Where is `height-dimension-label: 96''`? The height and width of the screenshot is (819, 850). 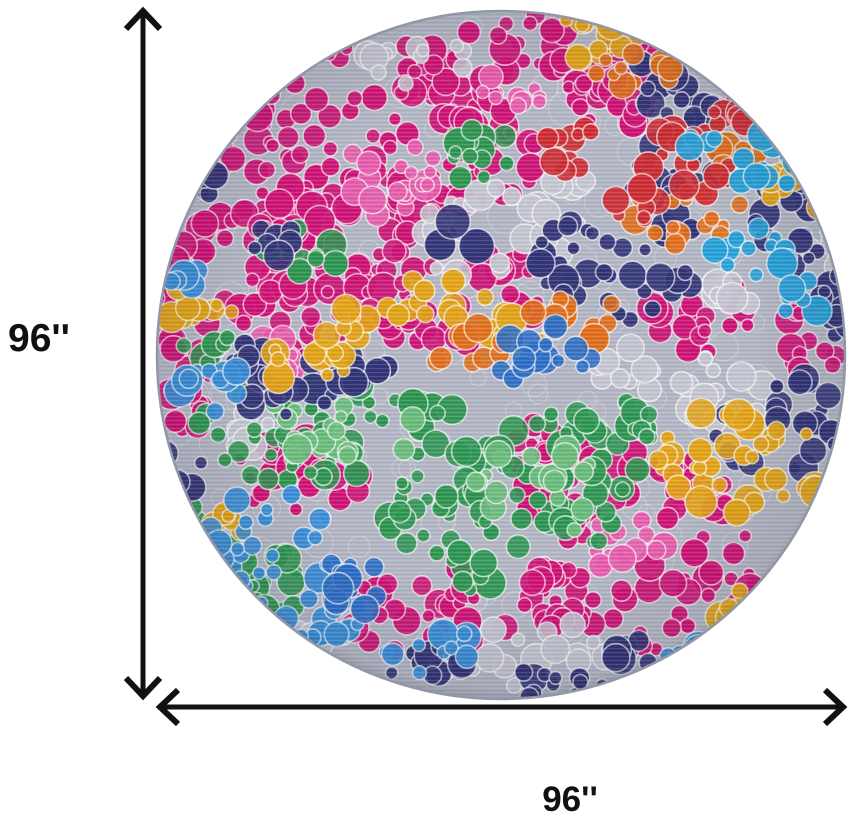 height-dimension-label: 96'' is located at coordinates (39, 338).